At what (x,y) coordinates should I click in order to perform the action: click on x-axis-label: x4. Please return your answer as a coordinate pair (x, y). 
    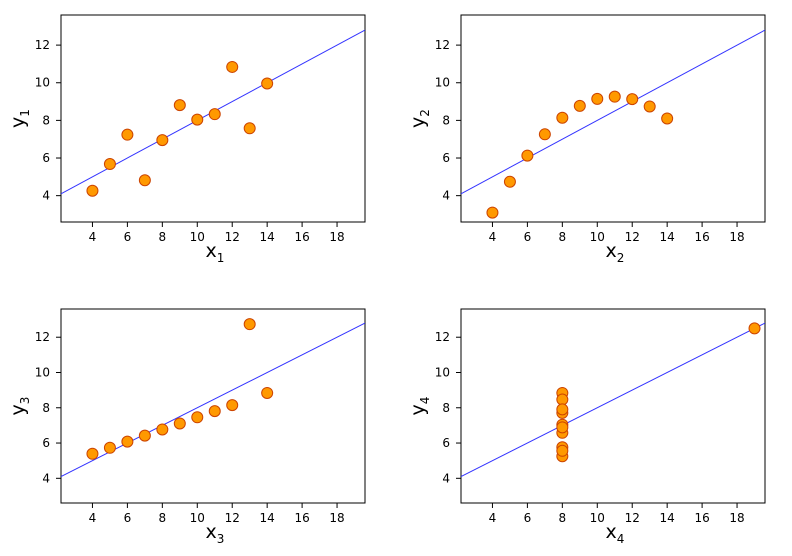
    Looking at the image, I should click on (615, 533).